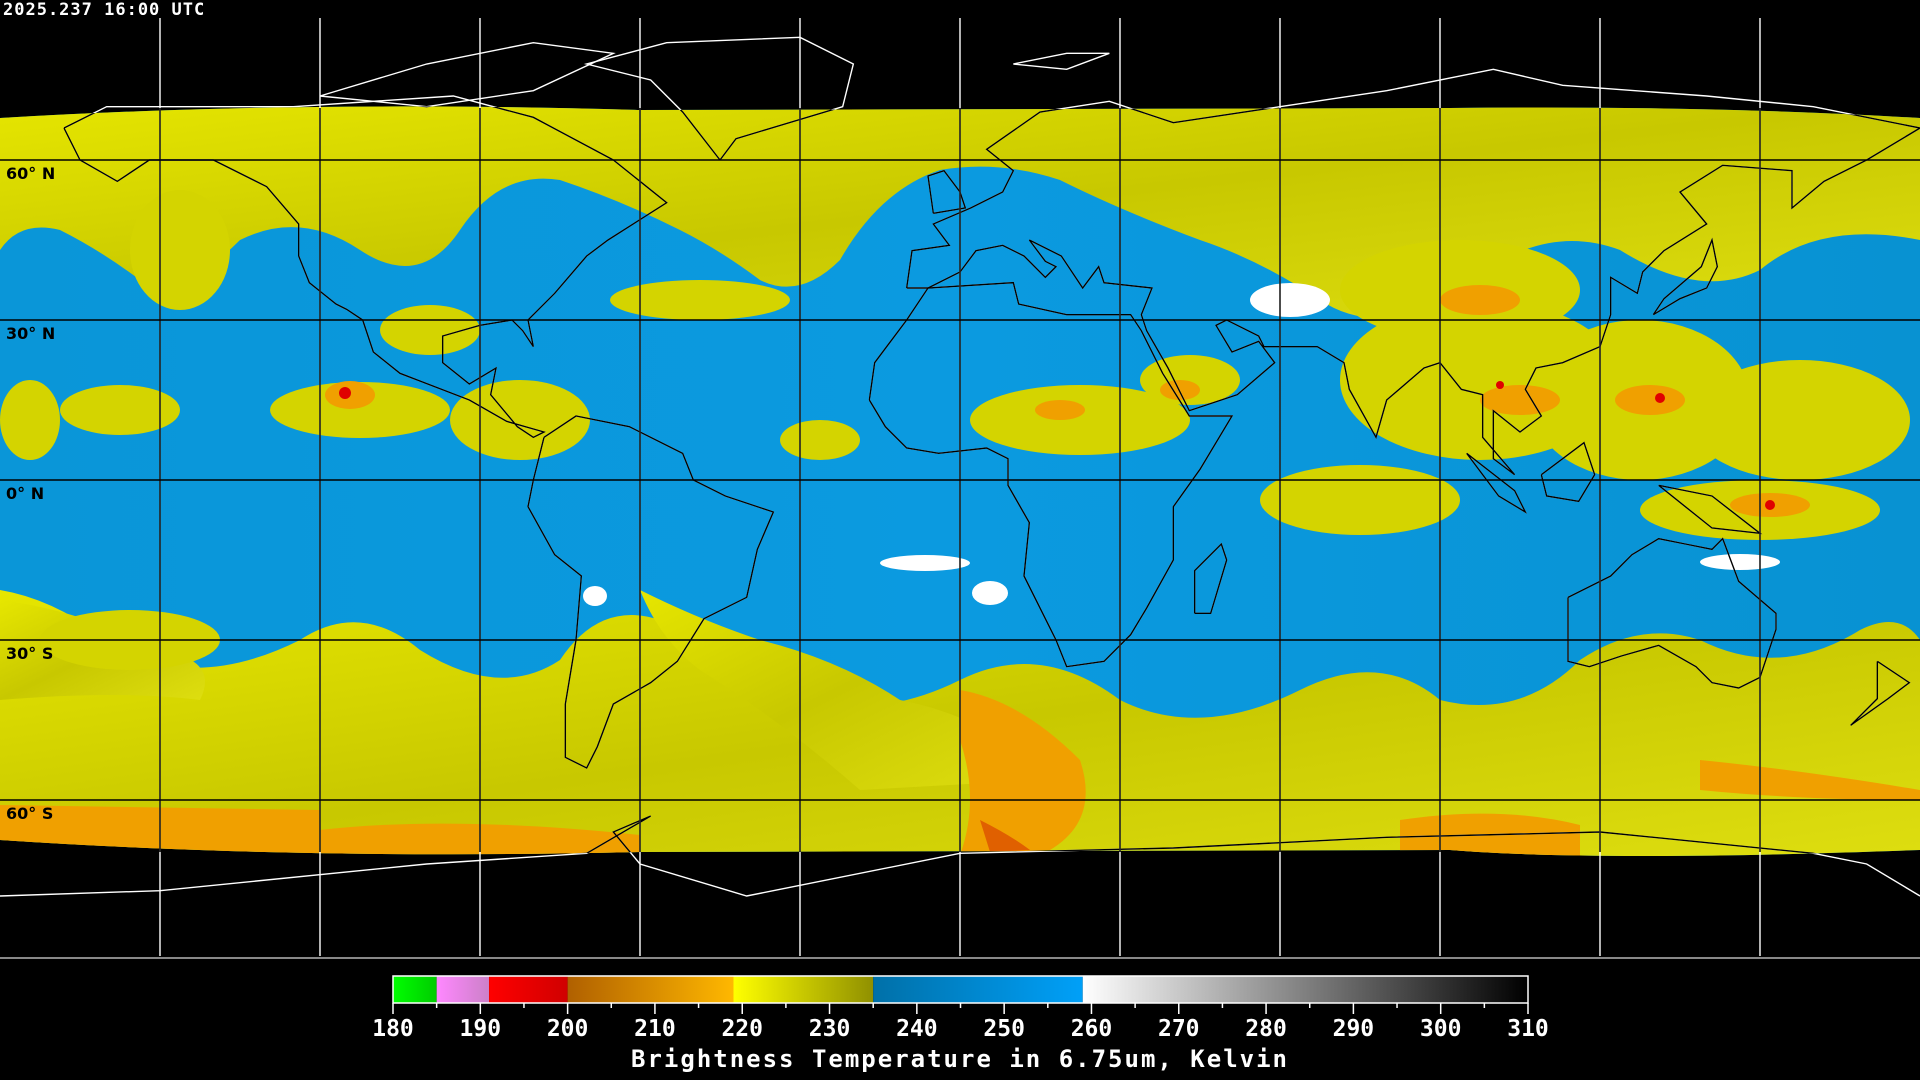 The image size is (1920, 1080). Describe the element at coordinates (1092, 1029) in the screenshot. I see `colorbar-tick-label: 260` at that location.